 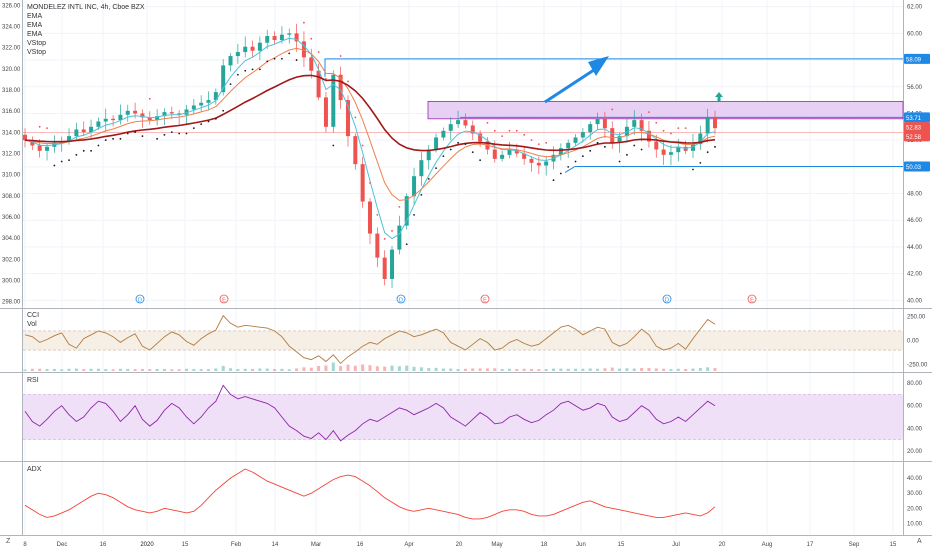 I want to click on price-tag-label: 50.03, so click(x=914, y=168).